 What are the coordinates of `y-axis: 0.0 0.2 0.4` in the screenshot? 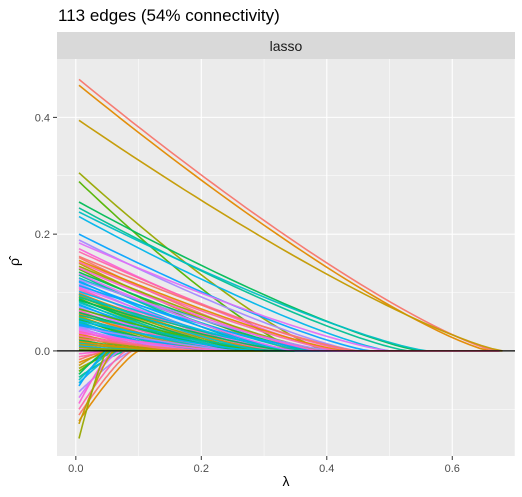 It's located at (46, 235).